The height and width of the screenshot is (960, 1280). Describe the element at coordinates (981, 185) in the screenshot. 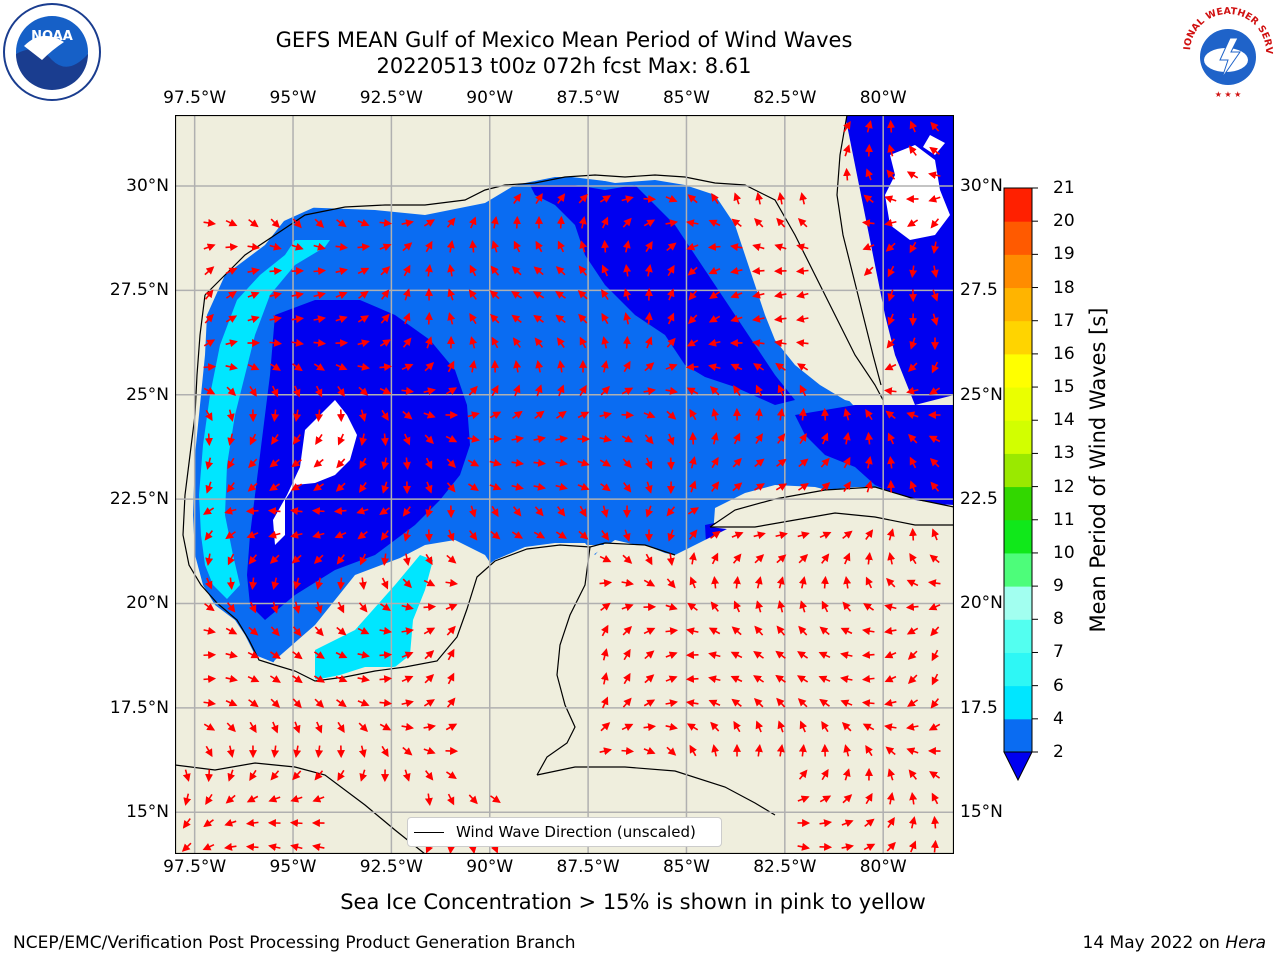

I see `lat-tick-right: 30°N` at that location.